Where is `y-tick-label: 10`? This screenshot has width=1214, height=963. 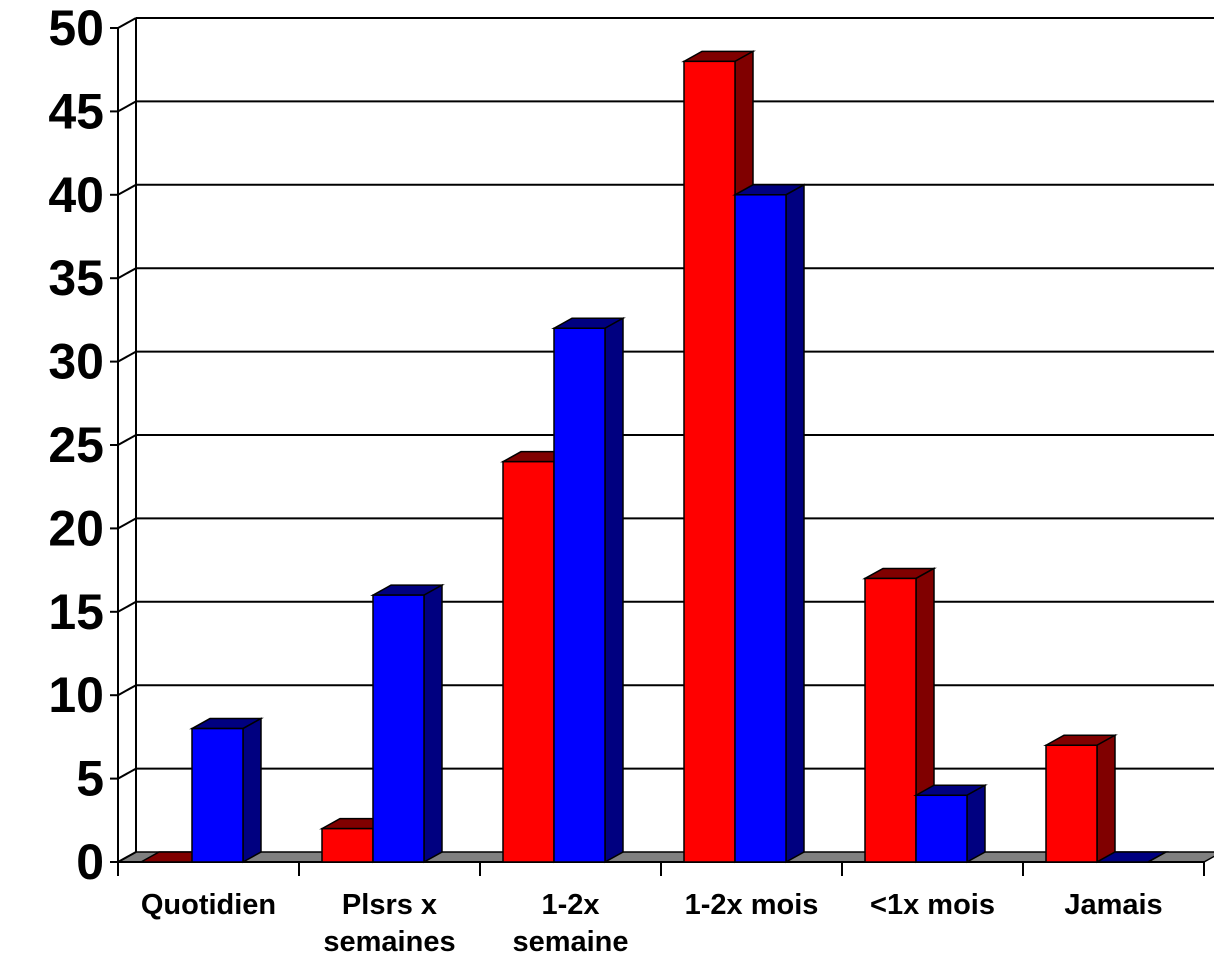 y-tick-label: 10 is located at coordinates (76, 695).